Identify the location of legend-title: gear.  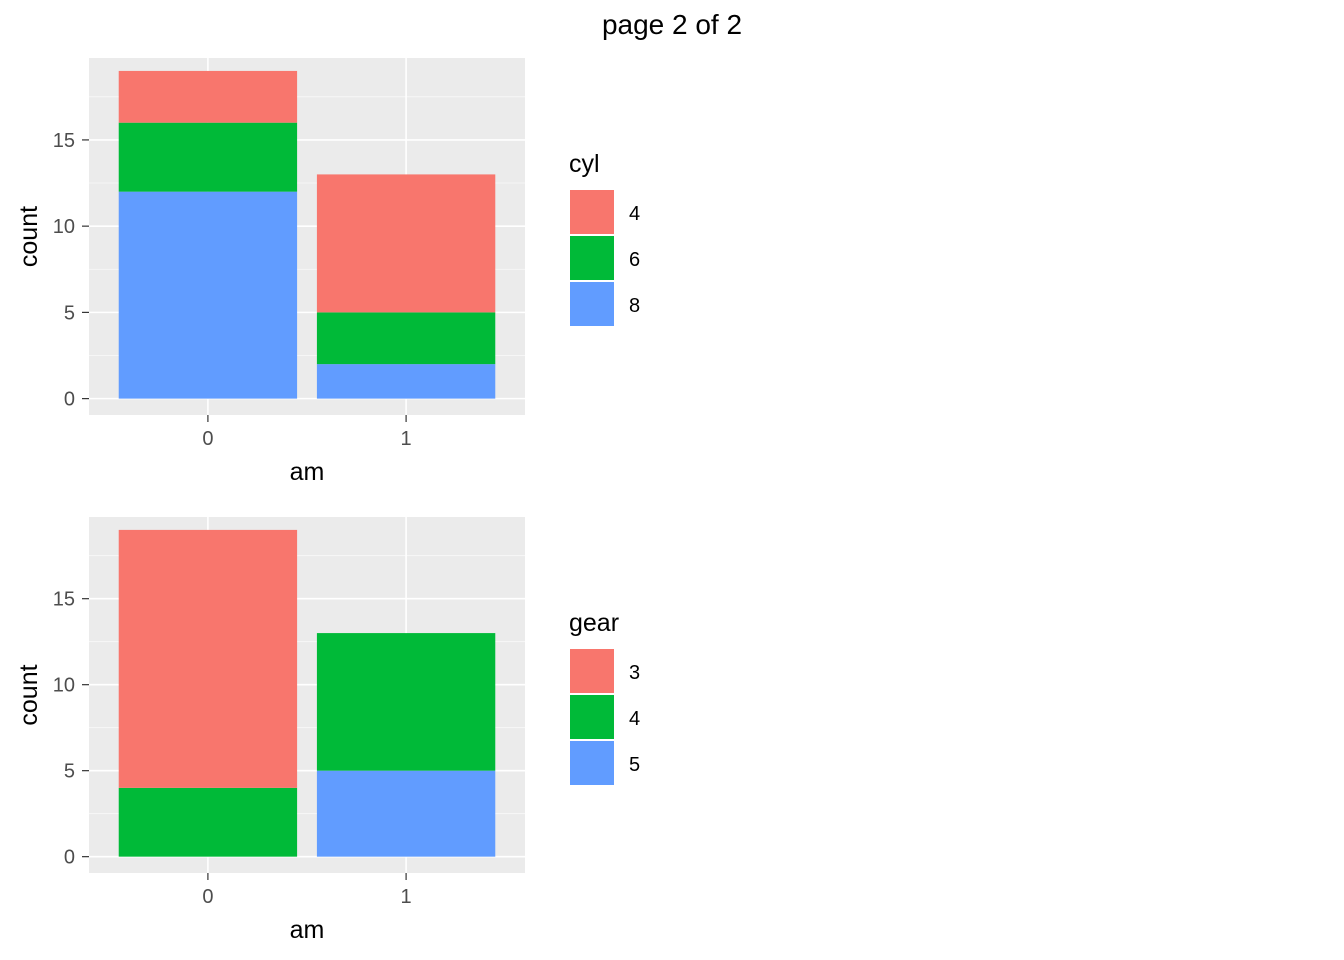
(594, 623).